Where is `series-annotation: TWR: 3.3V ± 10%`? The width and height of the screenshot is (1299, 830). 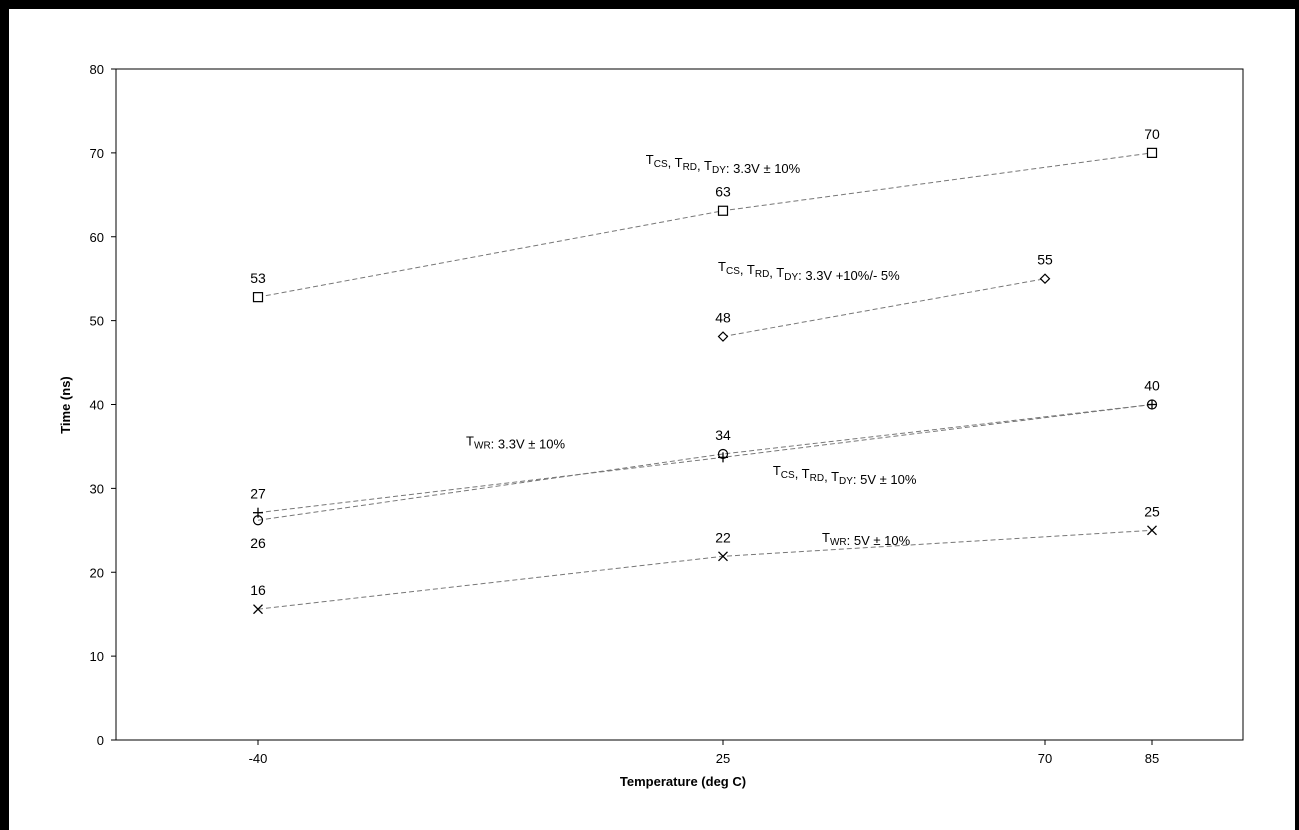
series-annotation: TWR: 3.3V ± 10% is located at coordinates (515, 443).